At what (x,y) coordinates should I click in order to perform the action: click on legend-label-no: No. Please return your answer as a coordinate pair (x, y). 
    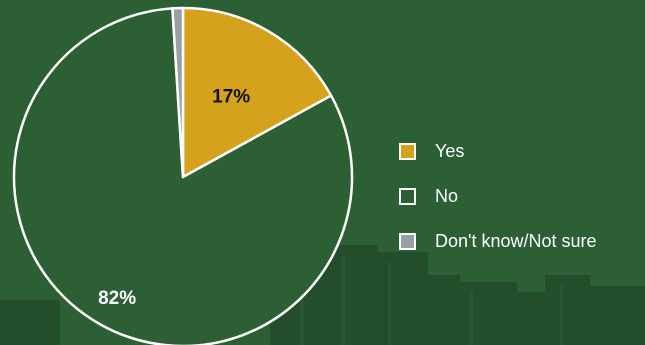
    Looking at the image, I should click on (447, 195).